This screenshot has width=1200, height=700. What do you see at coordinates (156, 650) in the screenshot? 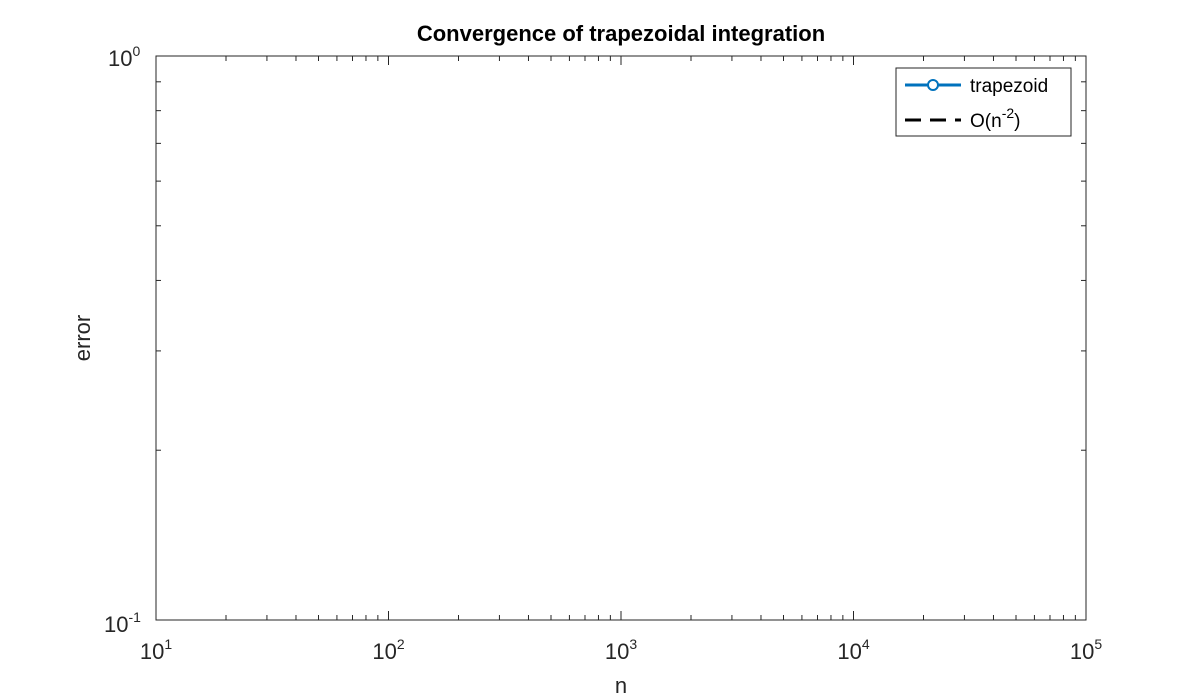
I see `x-tick-label-1: 10¹` at bounding box center [156, 650].